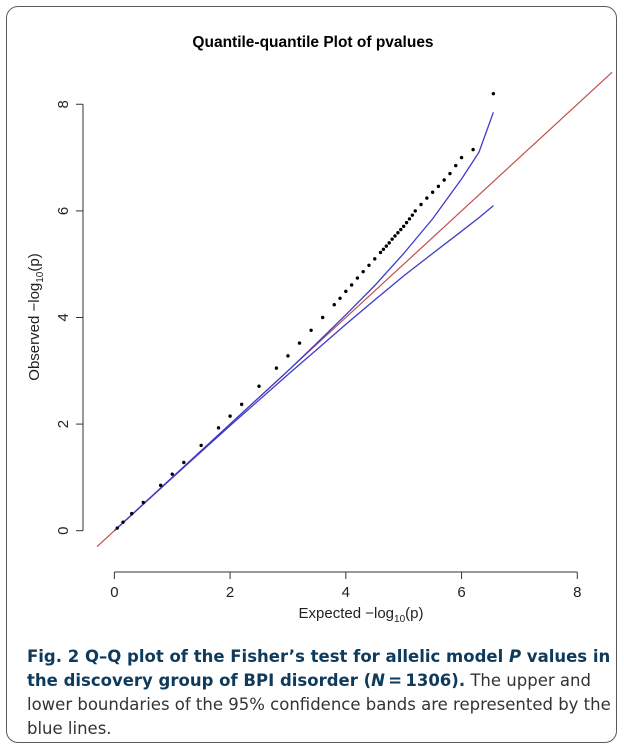  What do you see at coordinates (63, 531) in the screenshot?
I see `y-tick-label: 0` at bounding box center [63, 531].